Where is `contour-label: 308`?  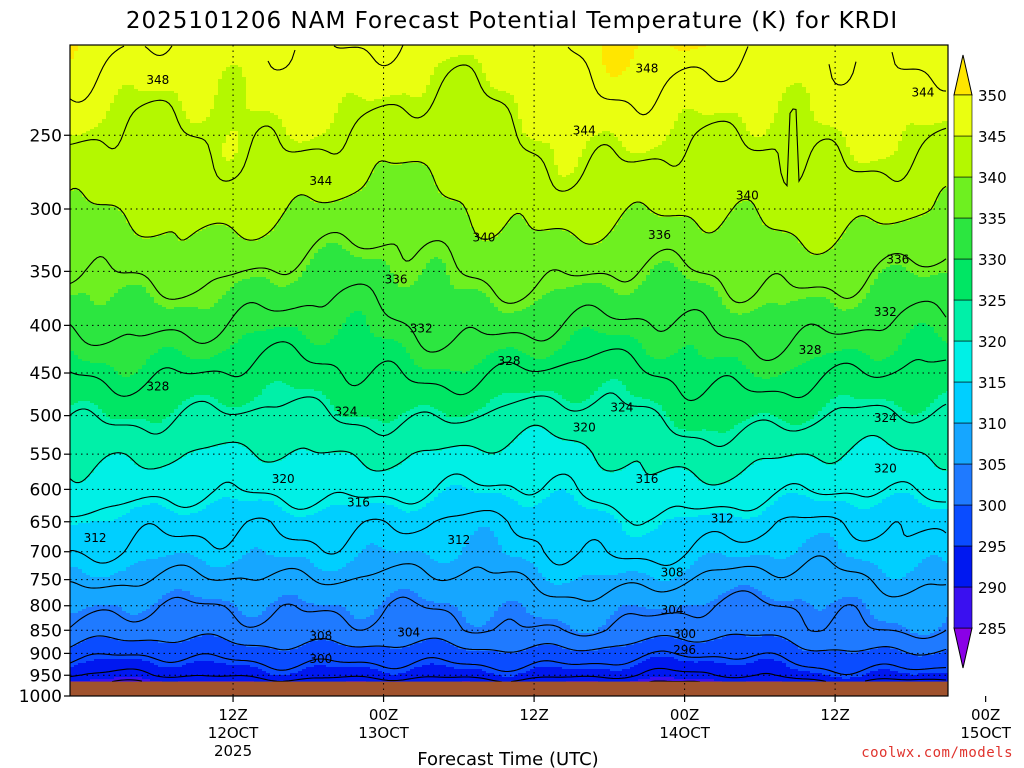 contour-label: 308 is located at coordinates (320, 636).